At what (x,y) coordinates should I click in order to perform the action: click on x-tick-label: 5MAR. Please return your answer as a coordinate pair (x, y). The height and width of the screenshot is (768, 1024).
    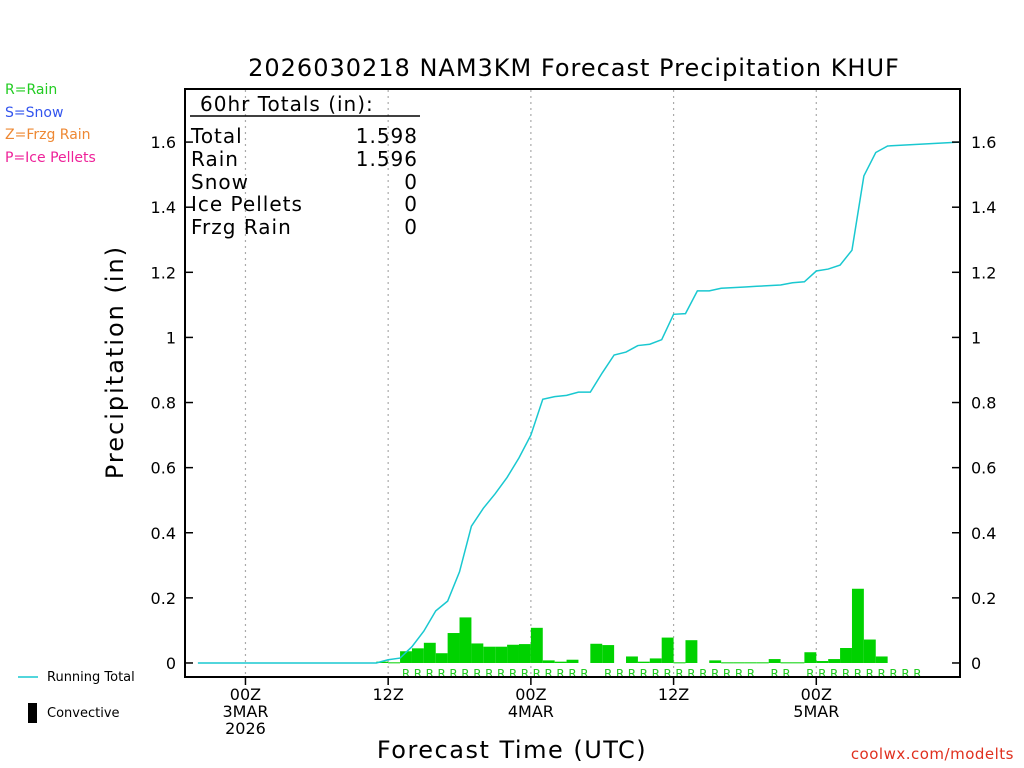
    Looking at the image, I should click on (816, 711).